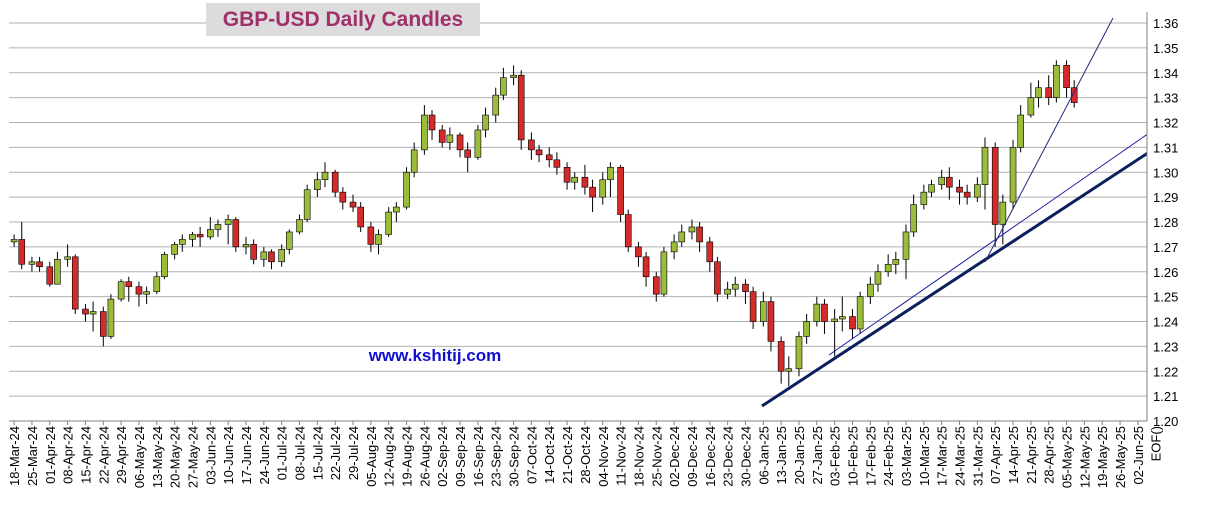 The height and width of the screenshot is (526, 1217). I want to click on x-tick-label: 29-Apr-24, so click(121, 455).